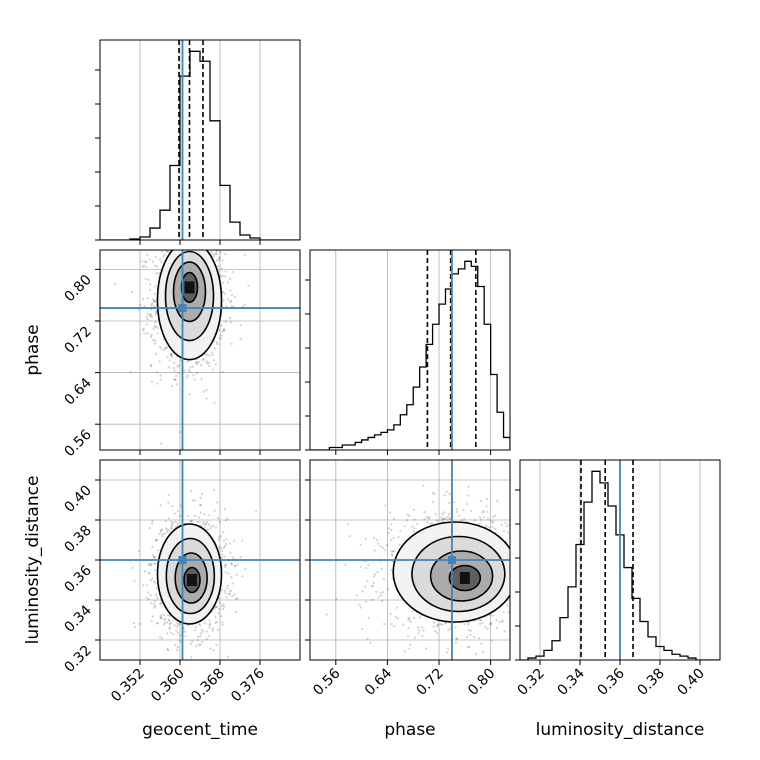 The image size is (760, 760). What do you see at coordinates (77, 339) in the screenshot?
I see `y-tick-label-phase: 0.72` at bounding box center [77, 339].